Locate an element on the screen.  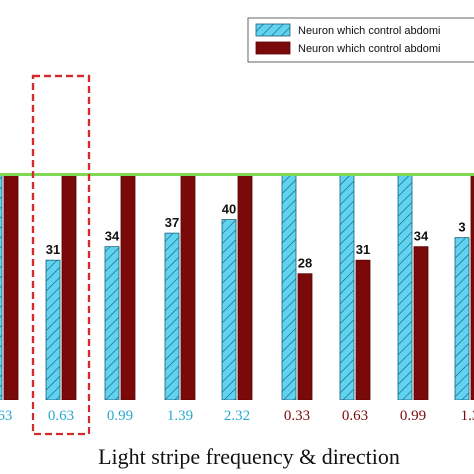
data-label: 37 is located at coordinates (172, 222).